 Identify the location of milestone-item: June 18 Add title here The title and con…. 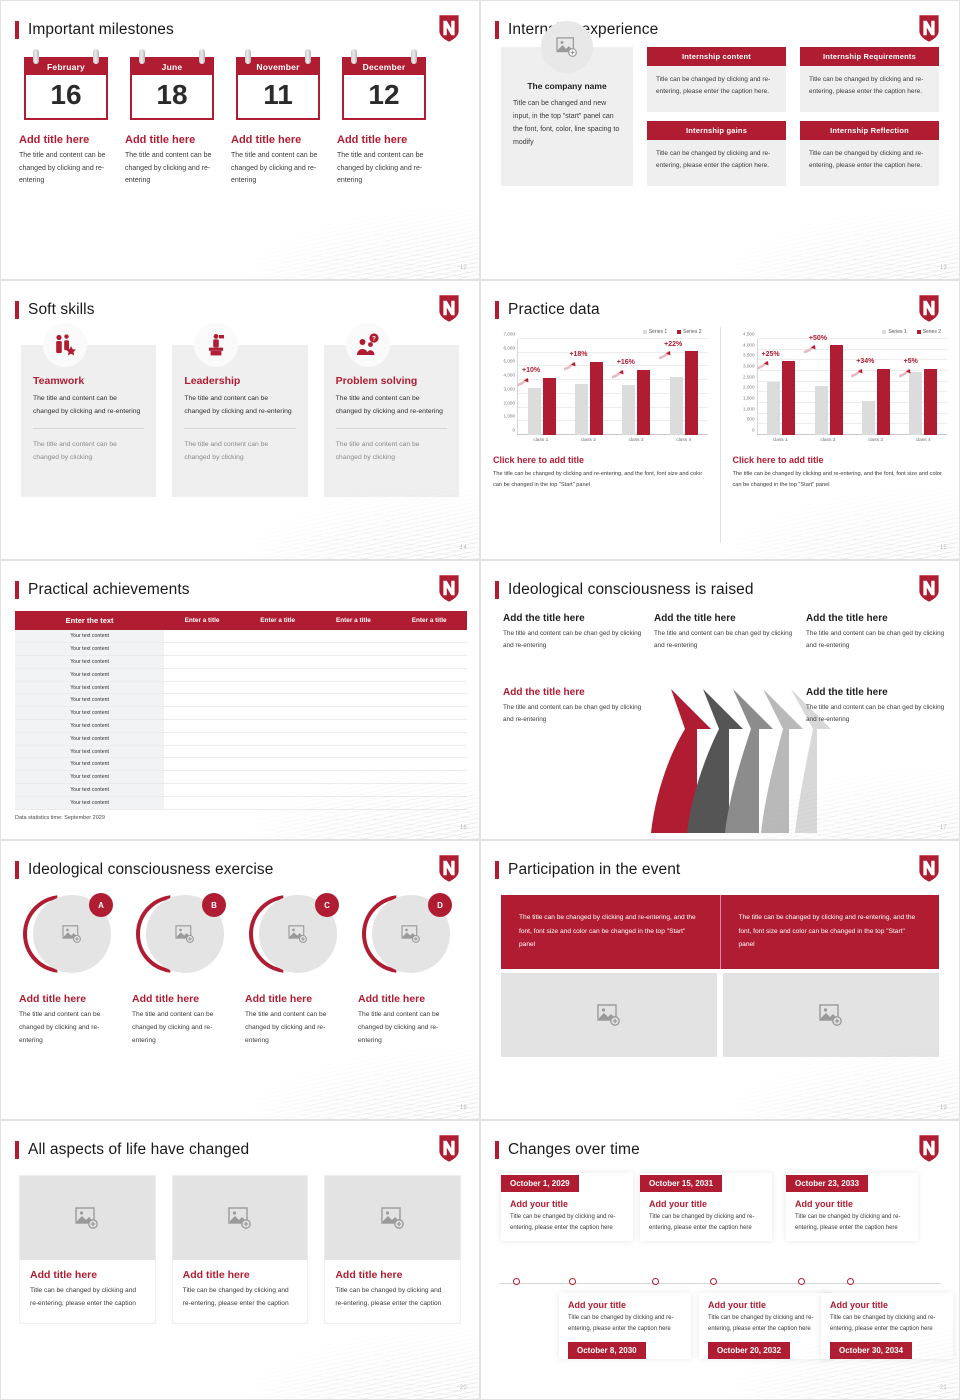
(172, 117).